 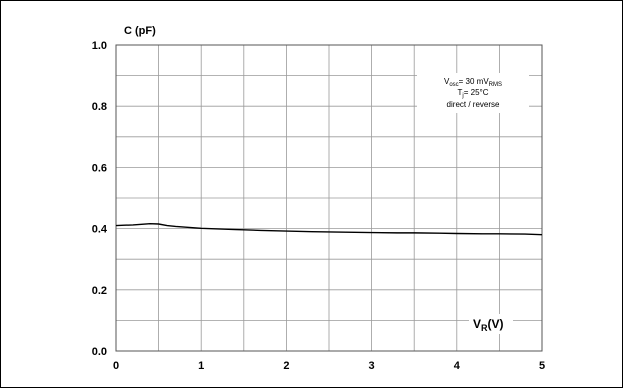 I want to click on annotation-30mv: = 30 mV, so click(x=474, y=81).